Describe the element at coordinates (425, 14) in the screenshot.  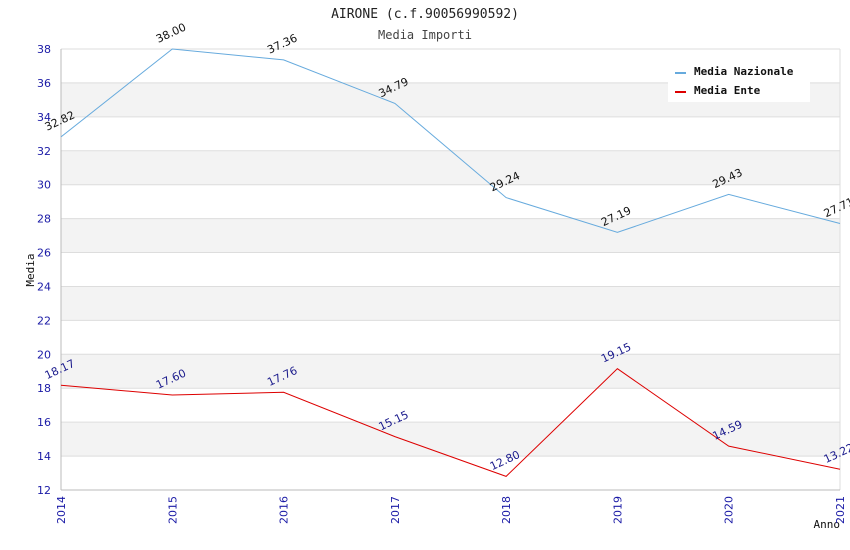
I see `chart-title: AIRONE (c.f.90056990592)` at that location.